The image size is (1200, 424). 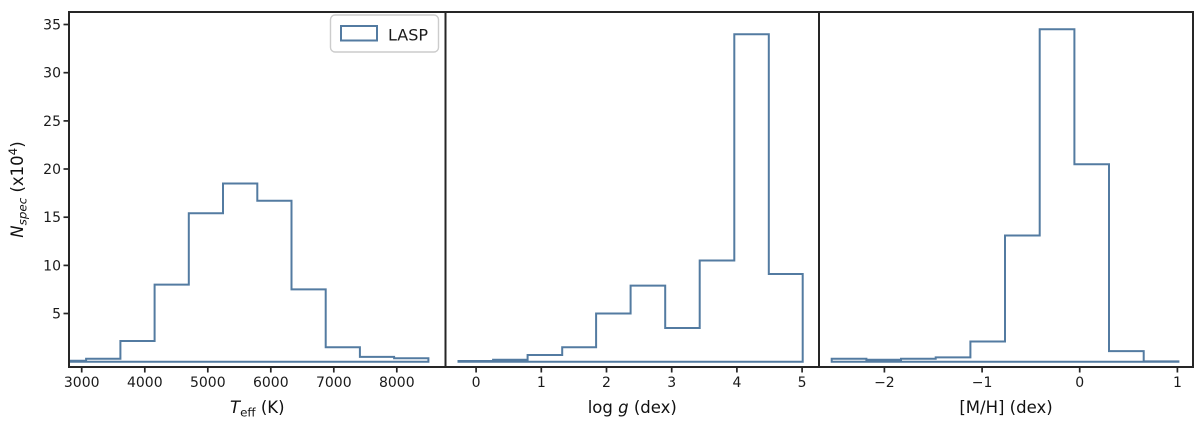 What do you see at coordinates (359, 33) in the screenshot?
I see `legend-lasp-swatch` at bounding box center [359, 33].